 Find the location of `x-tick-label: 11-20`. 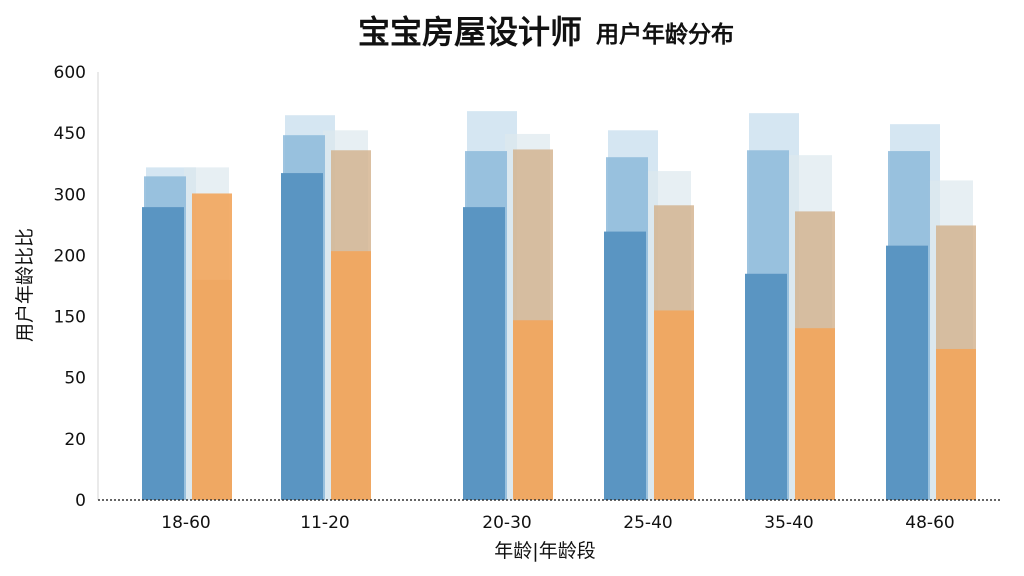

x-tick-label: 11-20 is located at coordinates (324, 523).